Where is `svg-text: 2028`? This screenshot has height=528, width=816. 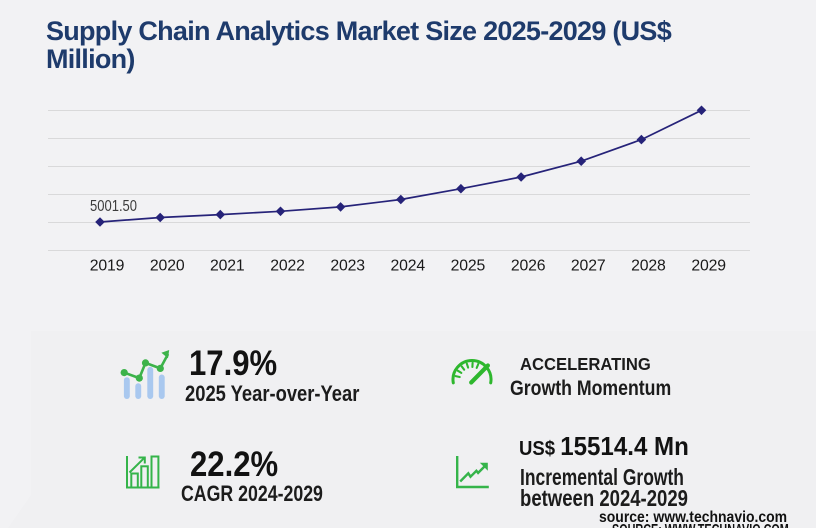
svg-text: 2028 is located at coordinates (648, 265).